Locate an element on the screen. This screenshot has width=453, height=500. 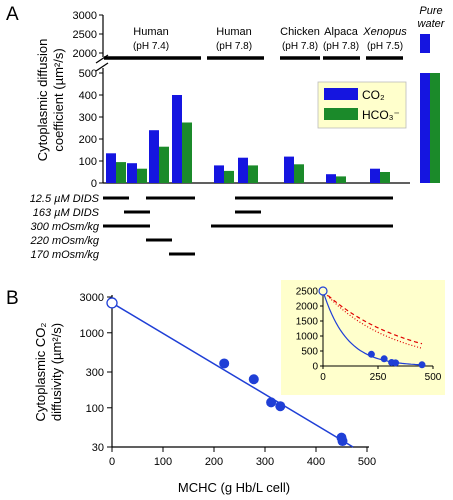
legend-swatch-hco3 is located at coordinates (341, 114).